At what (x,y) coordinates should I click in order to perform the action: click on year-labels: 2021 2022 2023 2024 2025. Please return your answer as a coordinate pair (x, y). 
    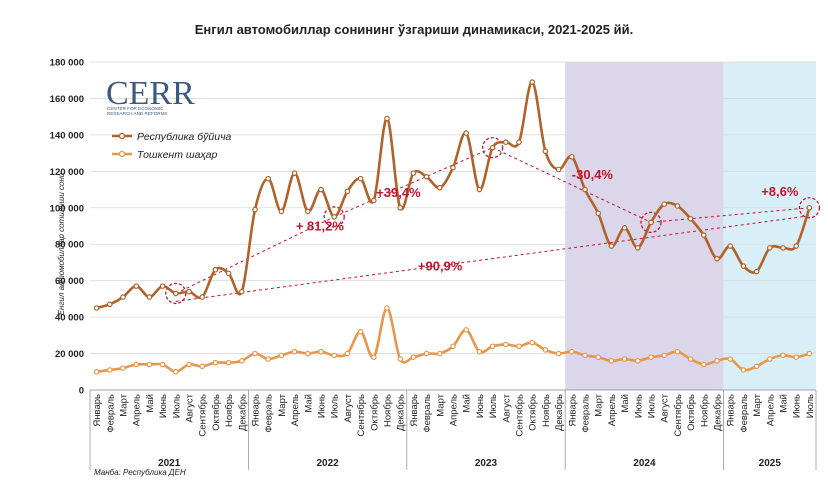
    Looking at the image, I should click on (453, 430).